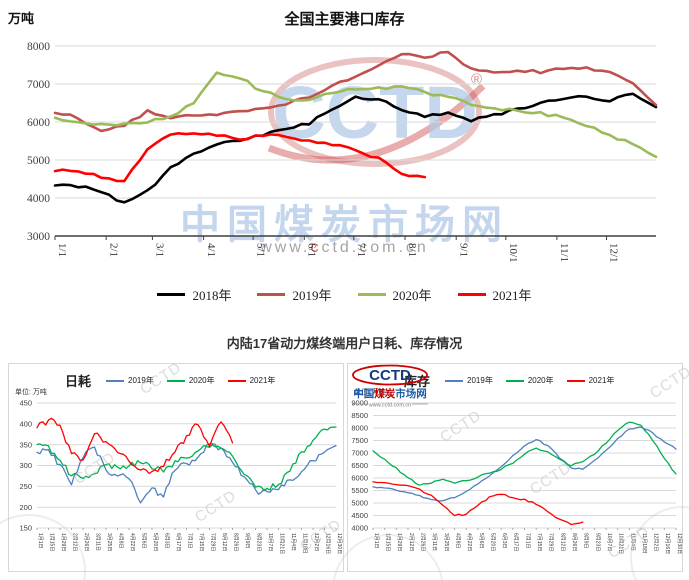 The image size is (689, 580). What do you see at coordinates (120, 541) in the screenshot?
I see `x-axis-tick-label: 4月8日` at bounding box center [120, 541].